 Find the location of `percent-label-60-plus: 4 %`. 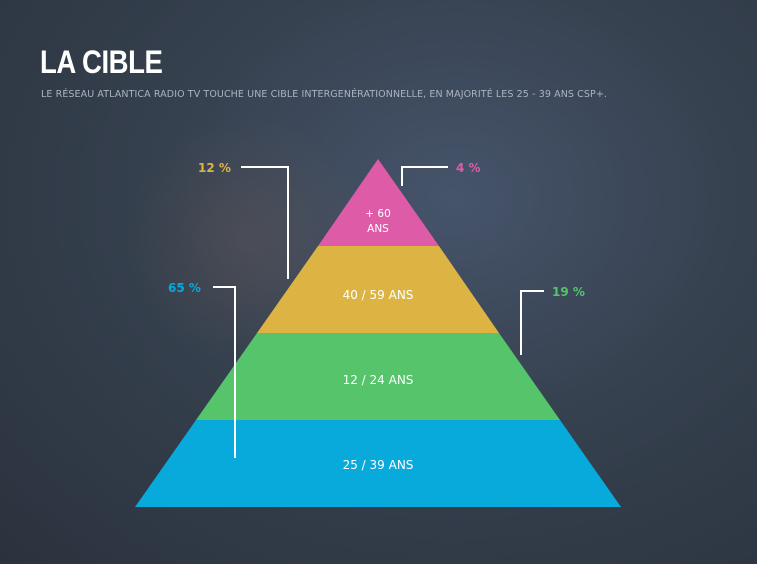

percent-label-60-plus: 4 % is located at coordinates (468, 168).